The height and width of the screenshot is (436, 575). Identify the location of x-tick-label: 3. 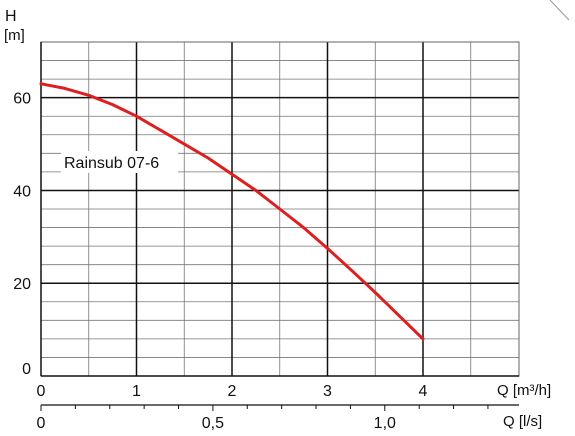
(327, 391).